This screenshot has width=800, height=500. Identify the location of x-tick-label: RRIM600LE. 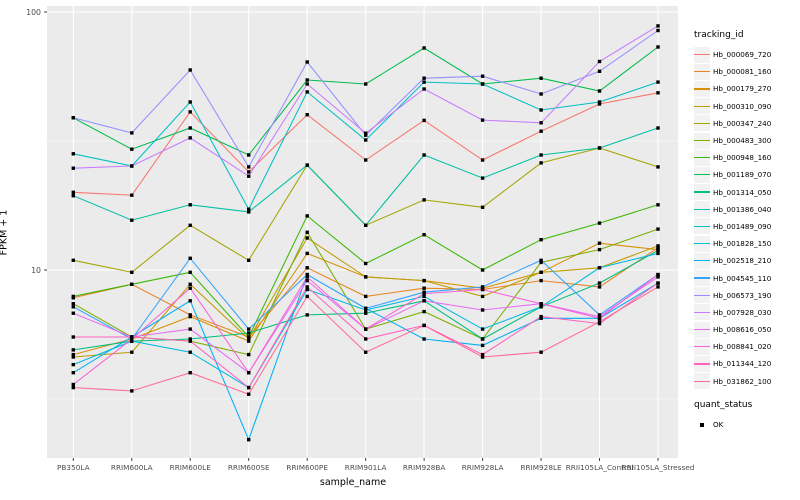
(191, 467).